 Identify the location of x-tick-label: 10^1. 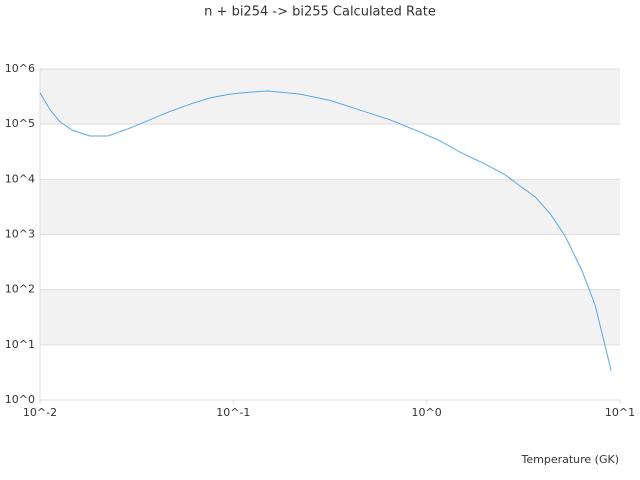
(620, 412).